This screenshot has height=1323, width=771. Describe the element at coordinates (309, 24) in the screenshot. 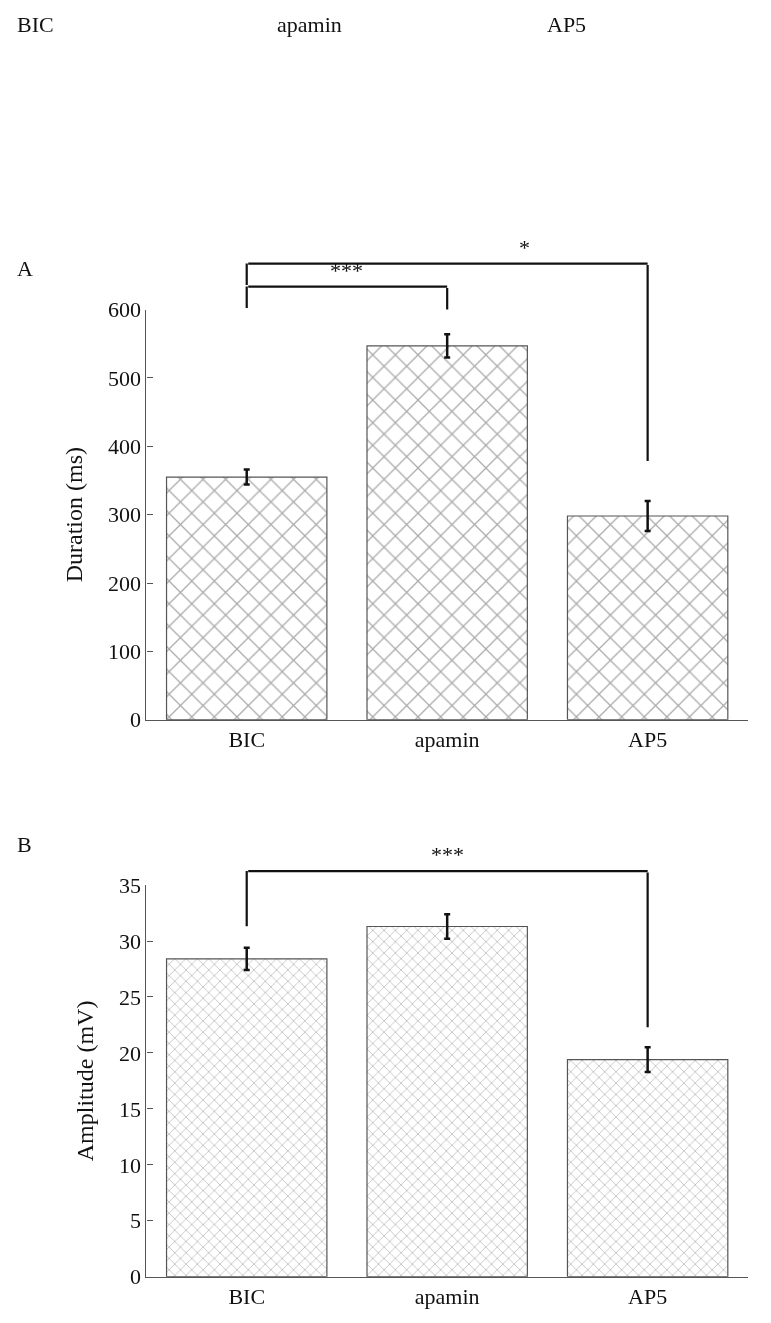

I see `text: apamin` at that location.